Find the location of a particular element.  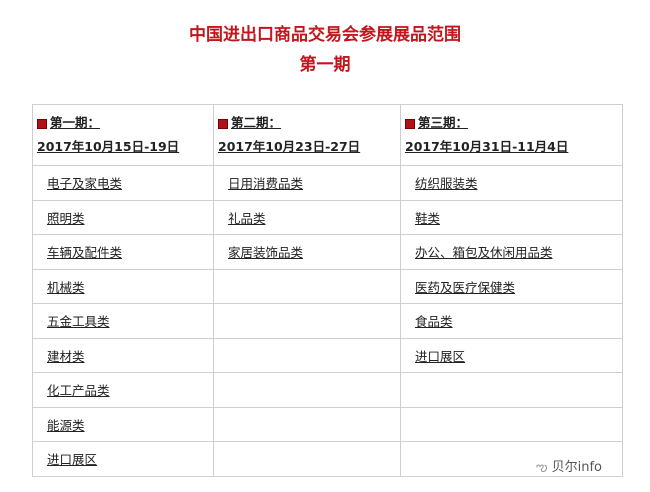

phase-dates: 2017年10月15日-19日 is located at coordinates (108, 146).